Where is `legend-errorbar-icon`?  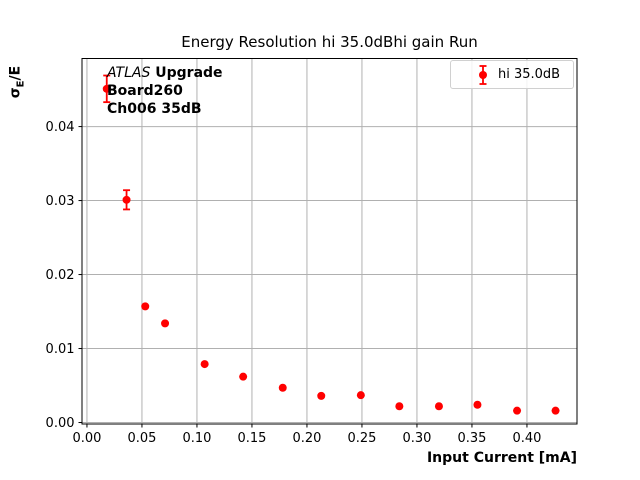
legend-errorbar-icon is located at coordinates (483, 74).